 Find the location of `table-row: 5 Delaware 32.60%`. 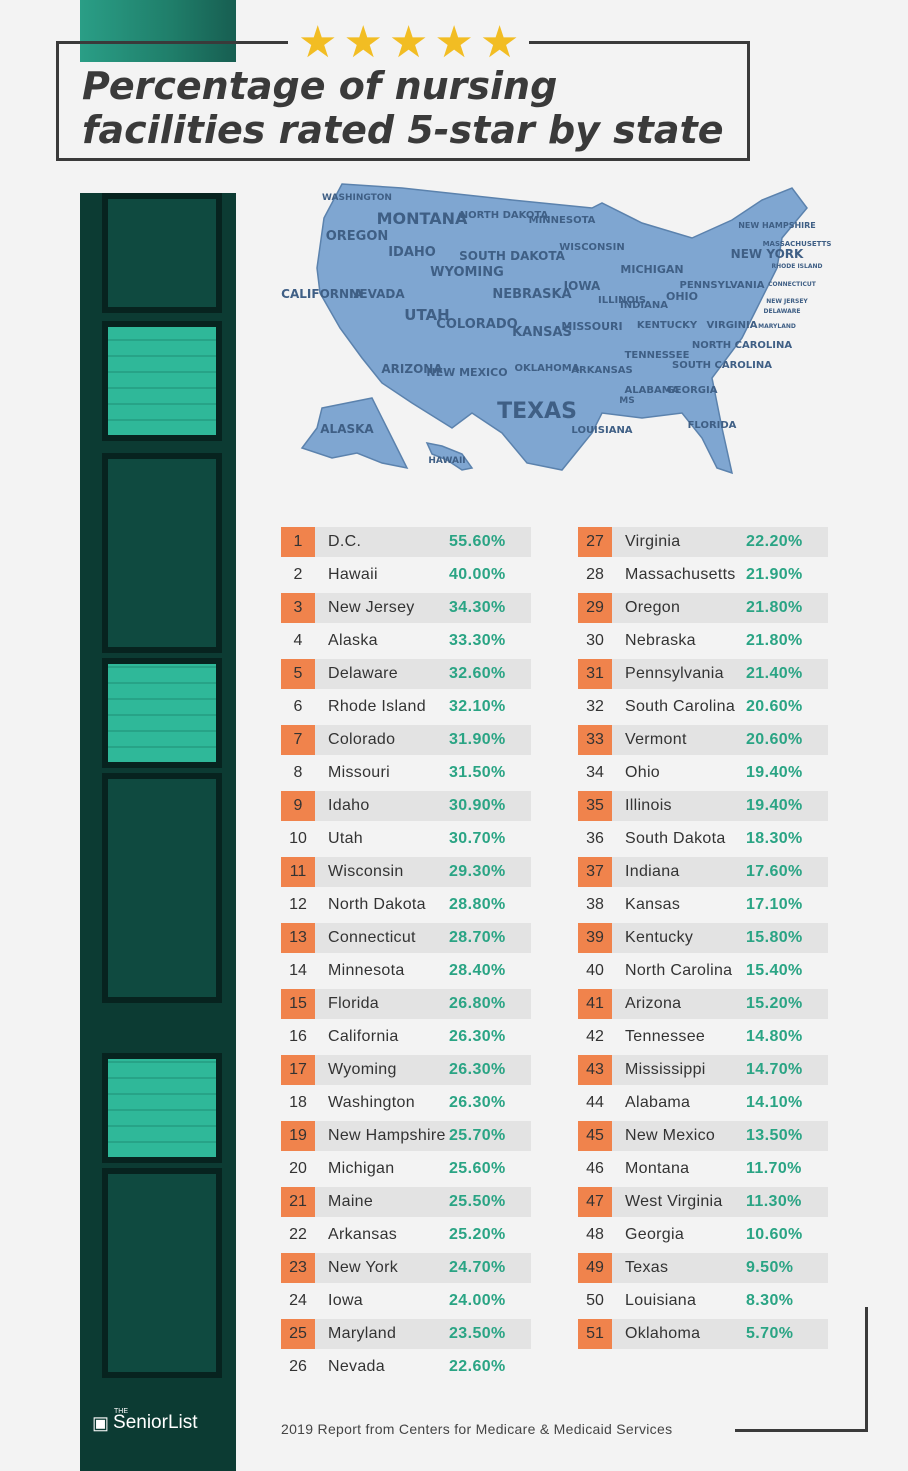

table-row: 5 Delaware 32.60% is located at coordinates (406, 674).